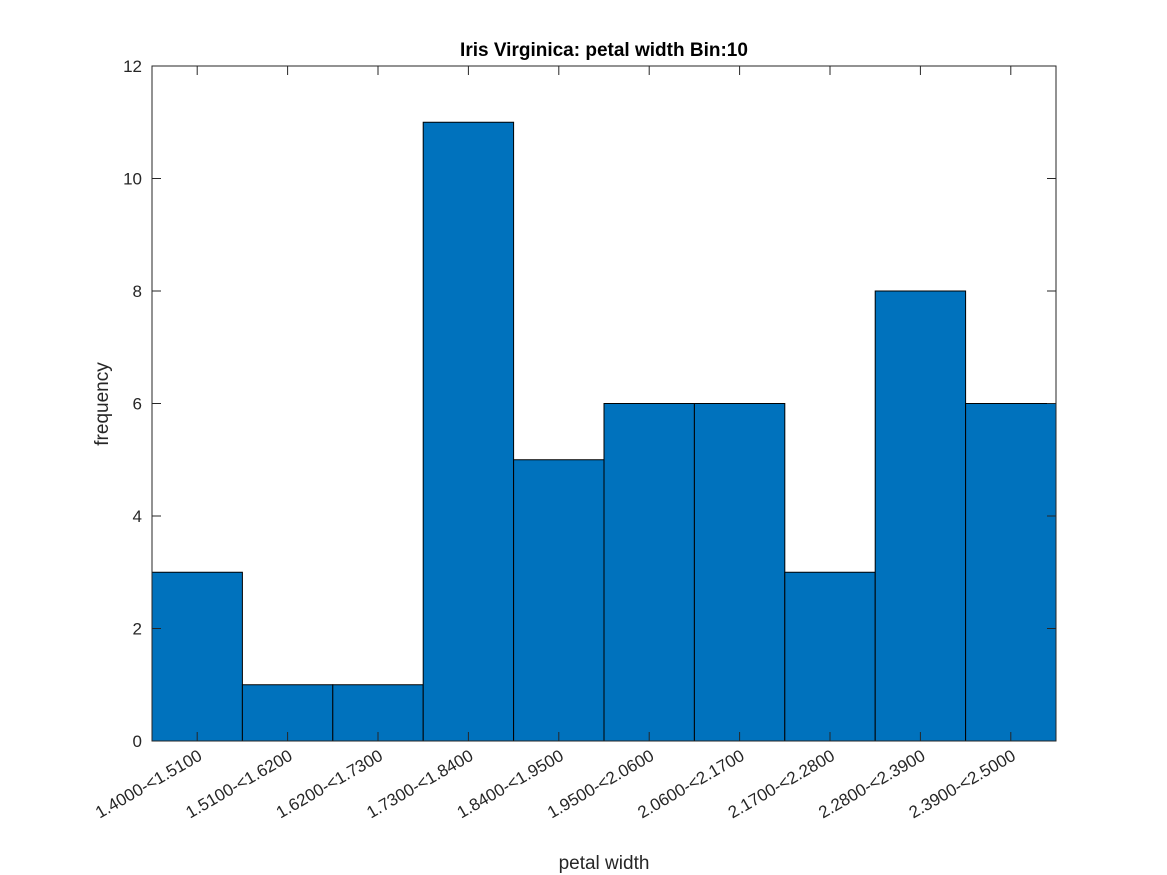  Describe the element at coordinates (132, 66) in the screenshot. I see `y-tick-label: 12` at that location.